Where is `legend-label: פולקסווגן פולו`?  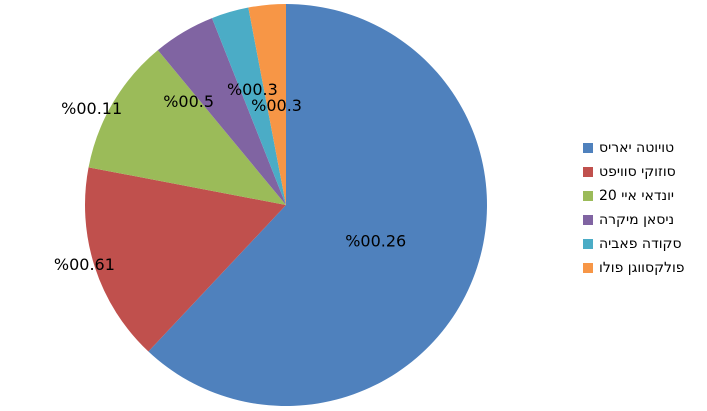
legend-label: פולקסווגן פולו is located at coordinates (642, 268).